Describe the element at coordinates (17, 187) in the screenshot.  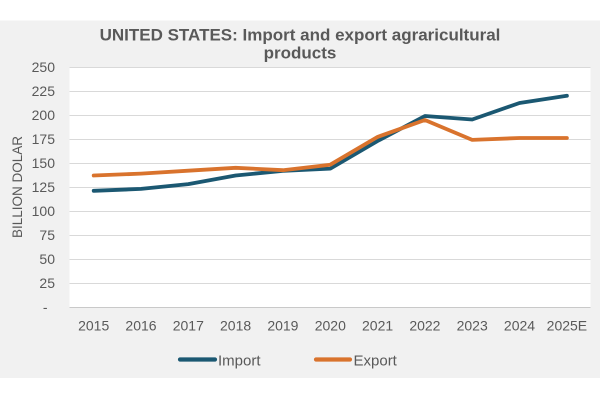
I see `svg-text: BILLION DOLAR` at that location.